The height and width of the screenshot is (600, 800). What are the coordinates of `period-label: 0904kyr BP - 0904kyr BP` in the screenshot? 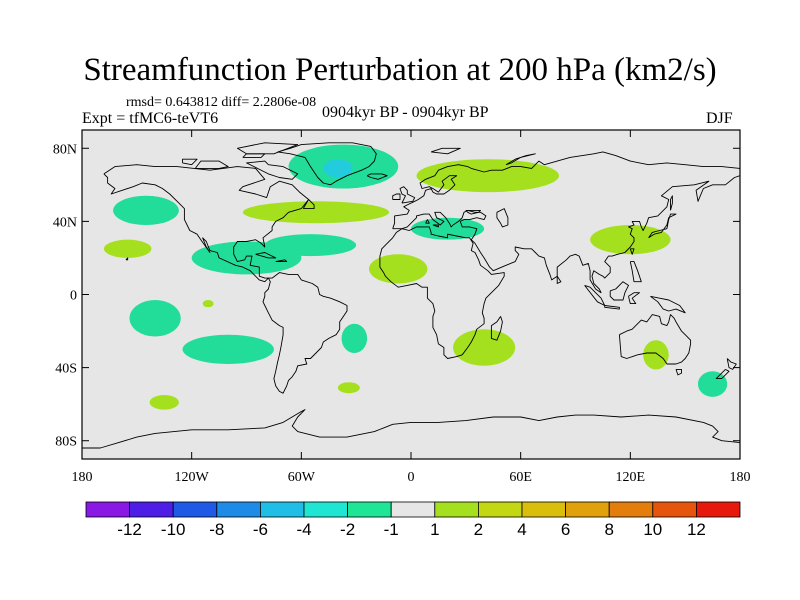 It's located at (405, 112).